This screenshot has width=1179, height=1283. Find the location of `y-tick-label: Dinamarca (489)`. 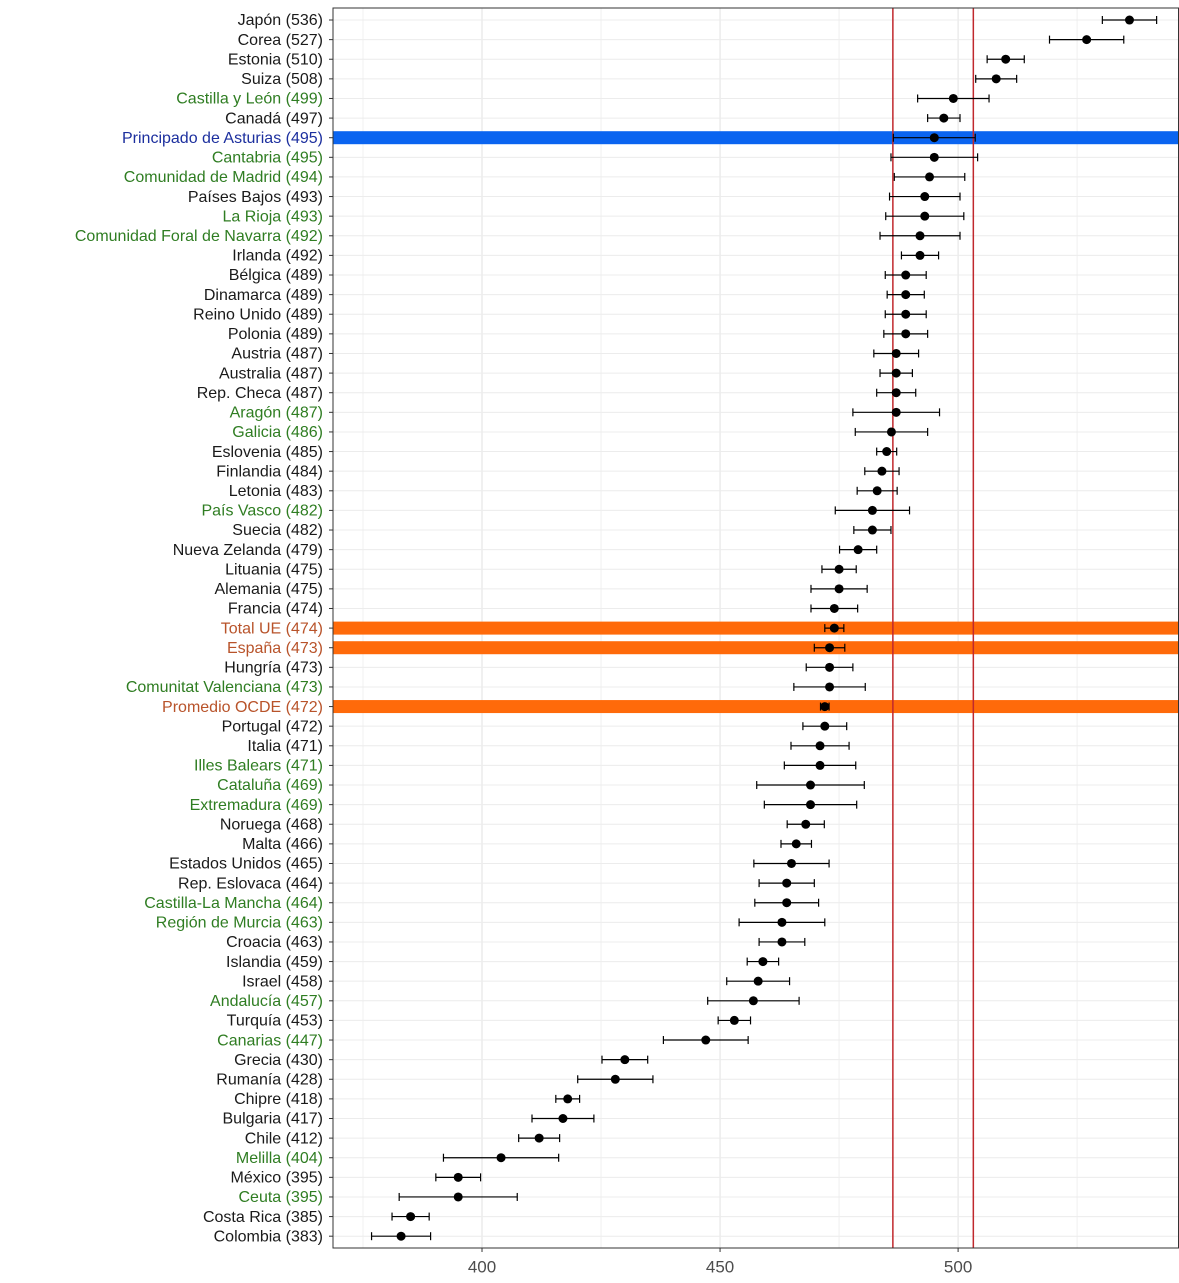

y-tick-label: Dinamarca (489) is located at coordinates (263, 295).